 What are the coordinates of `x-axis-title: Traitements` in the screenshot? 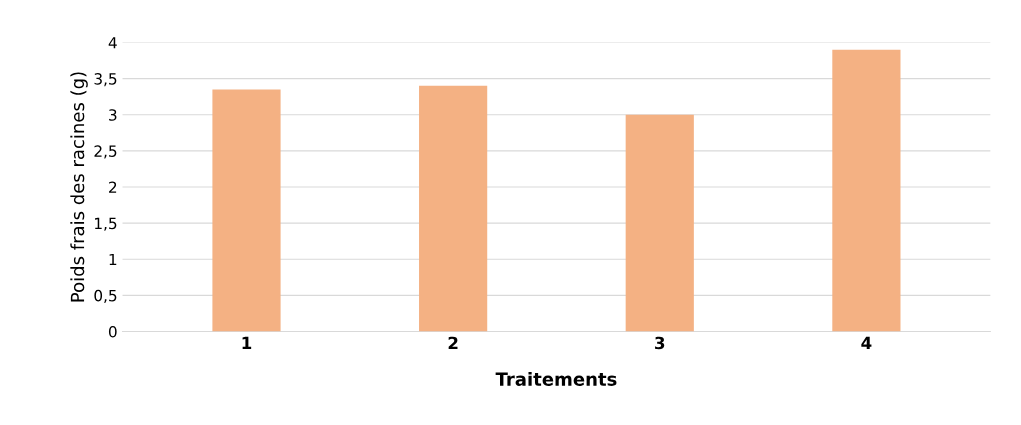 It's located at (556, 378).